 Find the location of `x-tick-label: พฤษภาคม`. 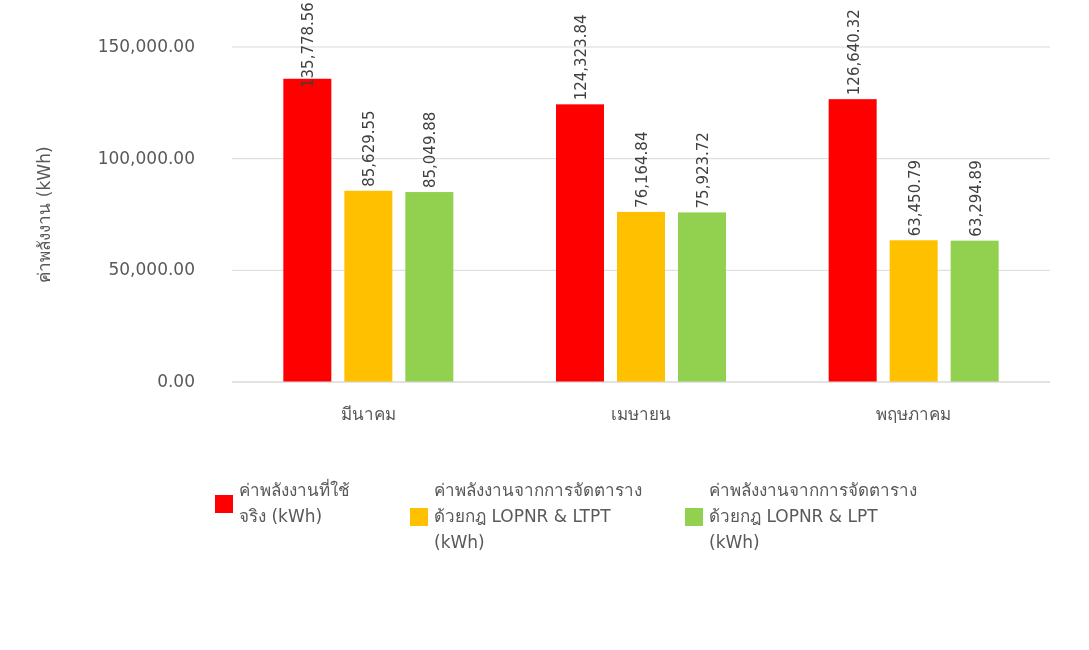

x-tick-label: พฤษภาคม is located at coordinates (914, 414).